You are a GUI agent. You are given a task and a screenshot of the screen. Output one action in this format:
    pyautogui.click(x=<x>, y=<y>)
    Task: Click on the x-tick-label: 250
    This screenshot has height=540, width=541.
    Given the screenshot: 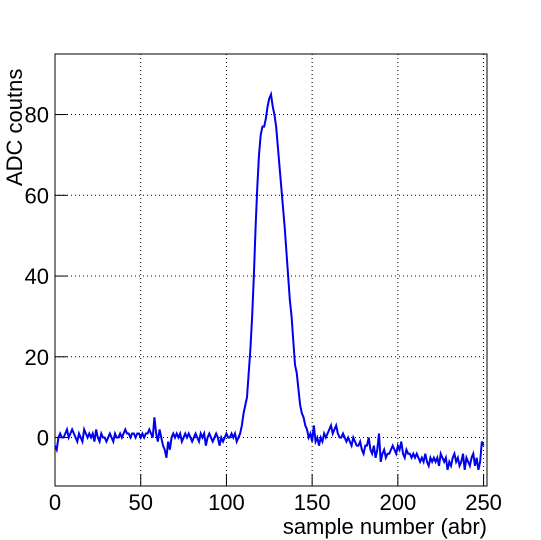 What is the action you would take?
    pyautogui.click(x=483, y=502)
    